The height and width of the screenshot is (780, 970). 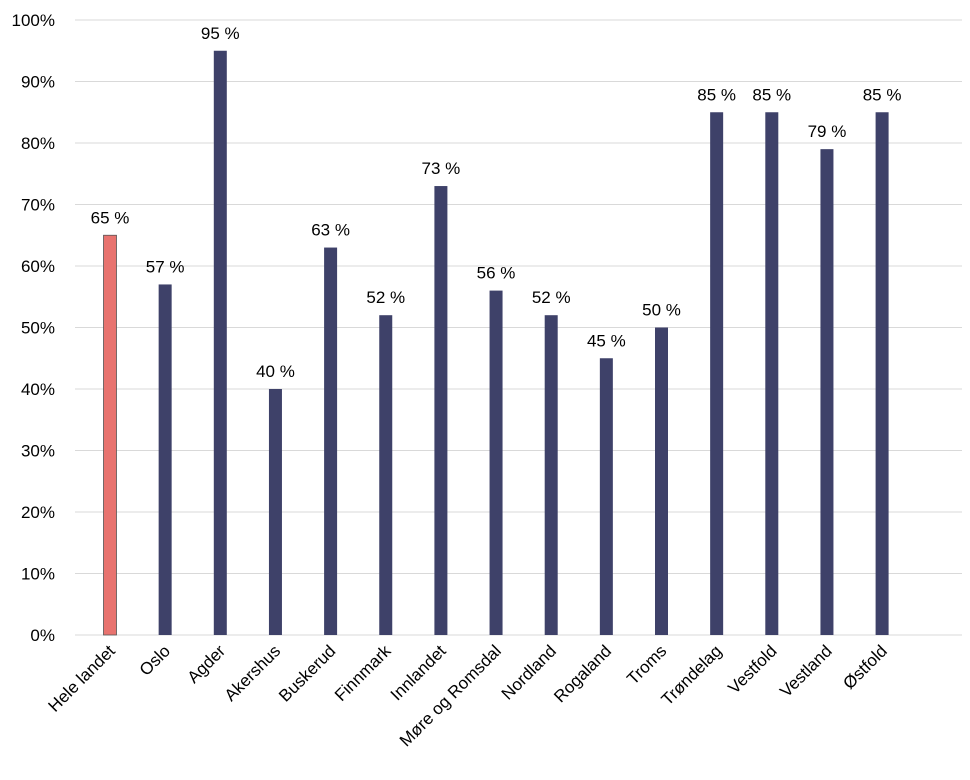 I want to click on x-tick-label: Trøndelag, so click(x=692, y=675).